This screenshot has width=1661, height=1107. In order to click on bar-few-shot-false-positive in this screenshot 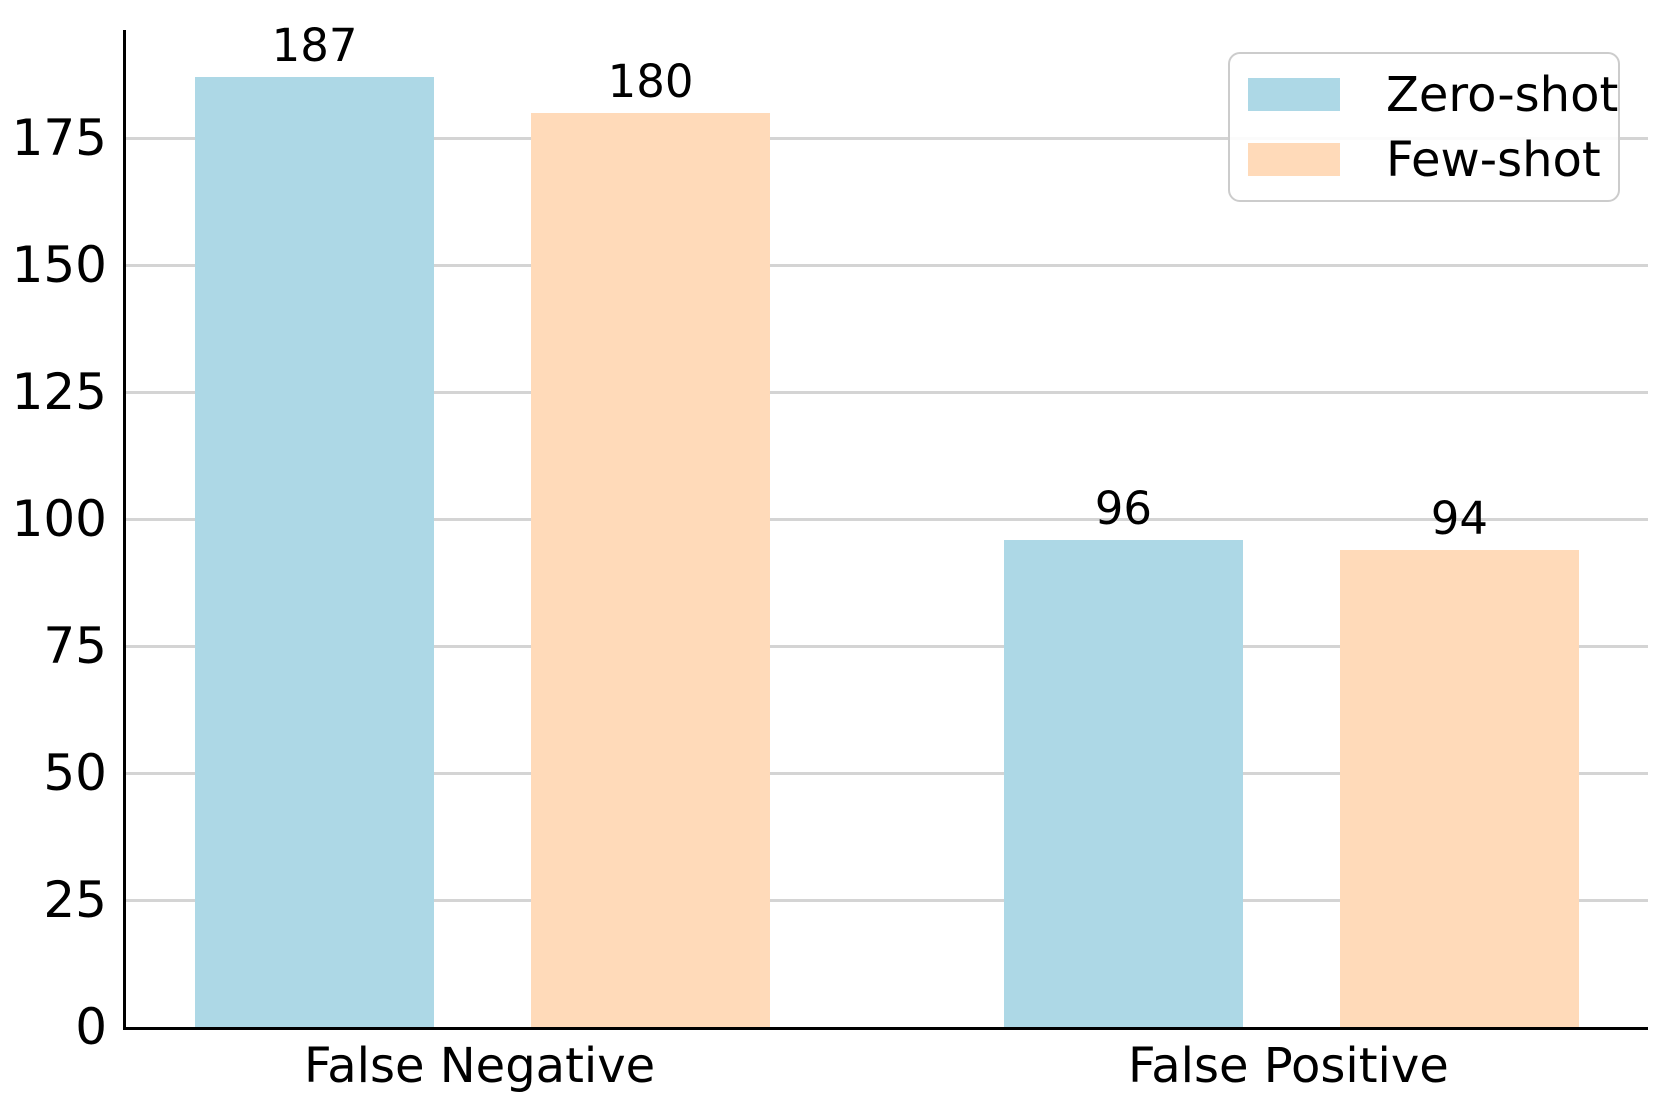, I will do `click(1459, 788)`.